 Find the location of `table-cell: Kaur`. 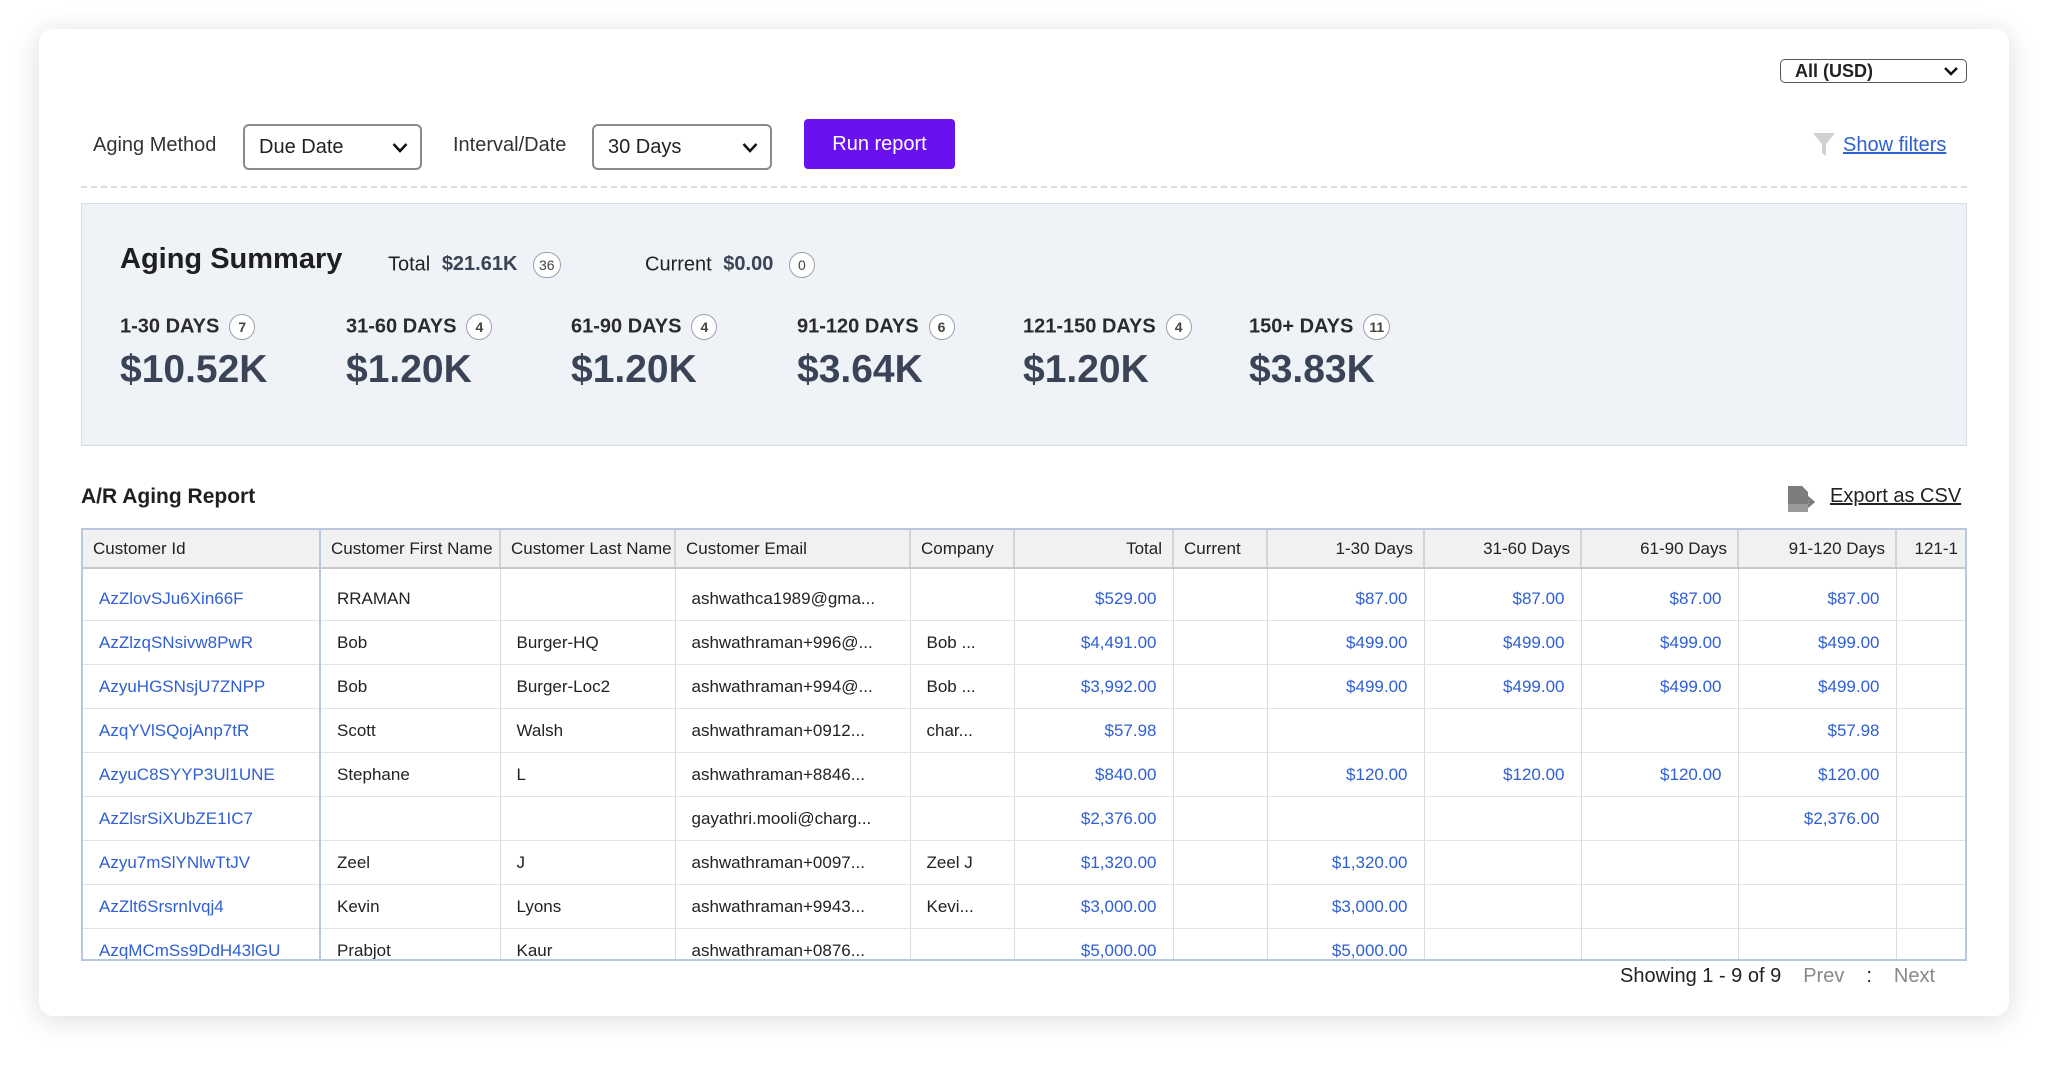

table-cell: Kaur is located at coordinates (588, 943).